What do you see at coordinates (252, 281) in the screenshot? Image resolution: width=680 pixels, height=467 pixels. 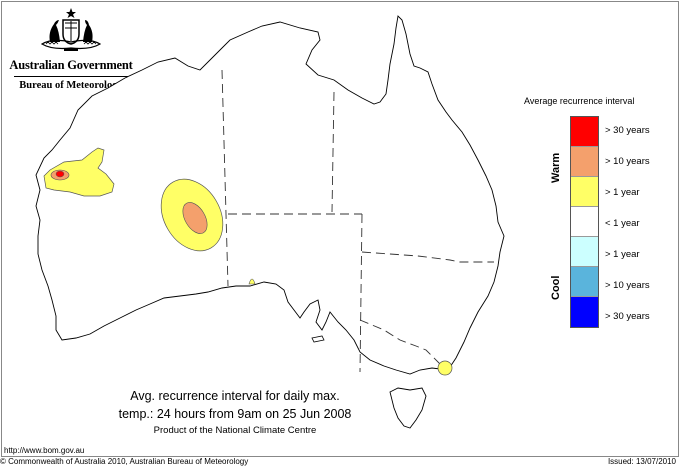 I see `anomaly-sa-coast` at bounding box center [252, 281].